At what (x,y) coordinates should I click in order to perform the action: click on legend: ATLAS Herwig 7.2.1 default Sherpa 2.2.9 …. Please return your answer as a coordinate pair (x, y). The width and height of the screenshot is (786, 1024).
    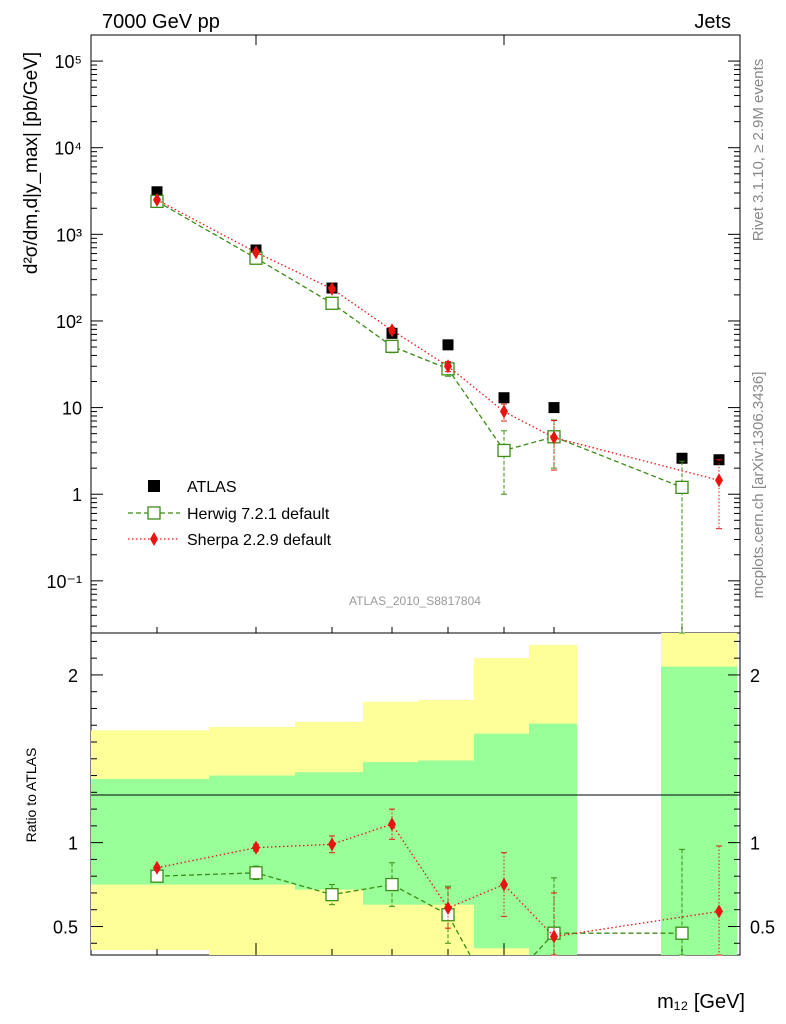
    Looking at the image, I should click on (230, 514).